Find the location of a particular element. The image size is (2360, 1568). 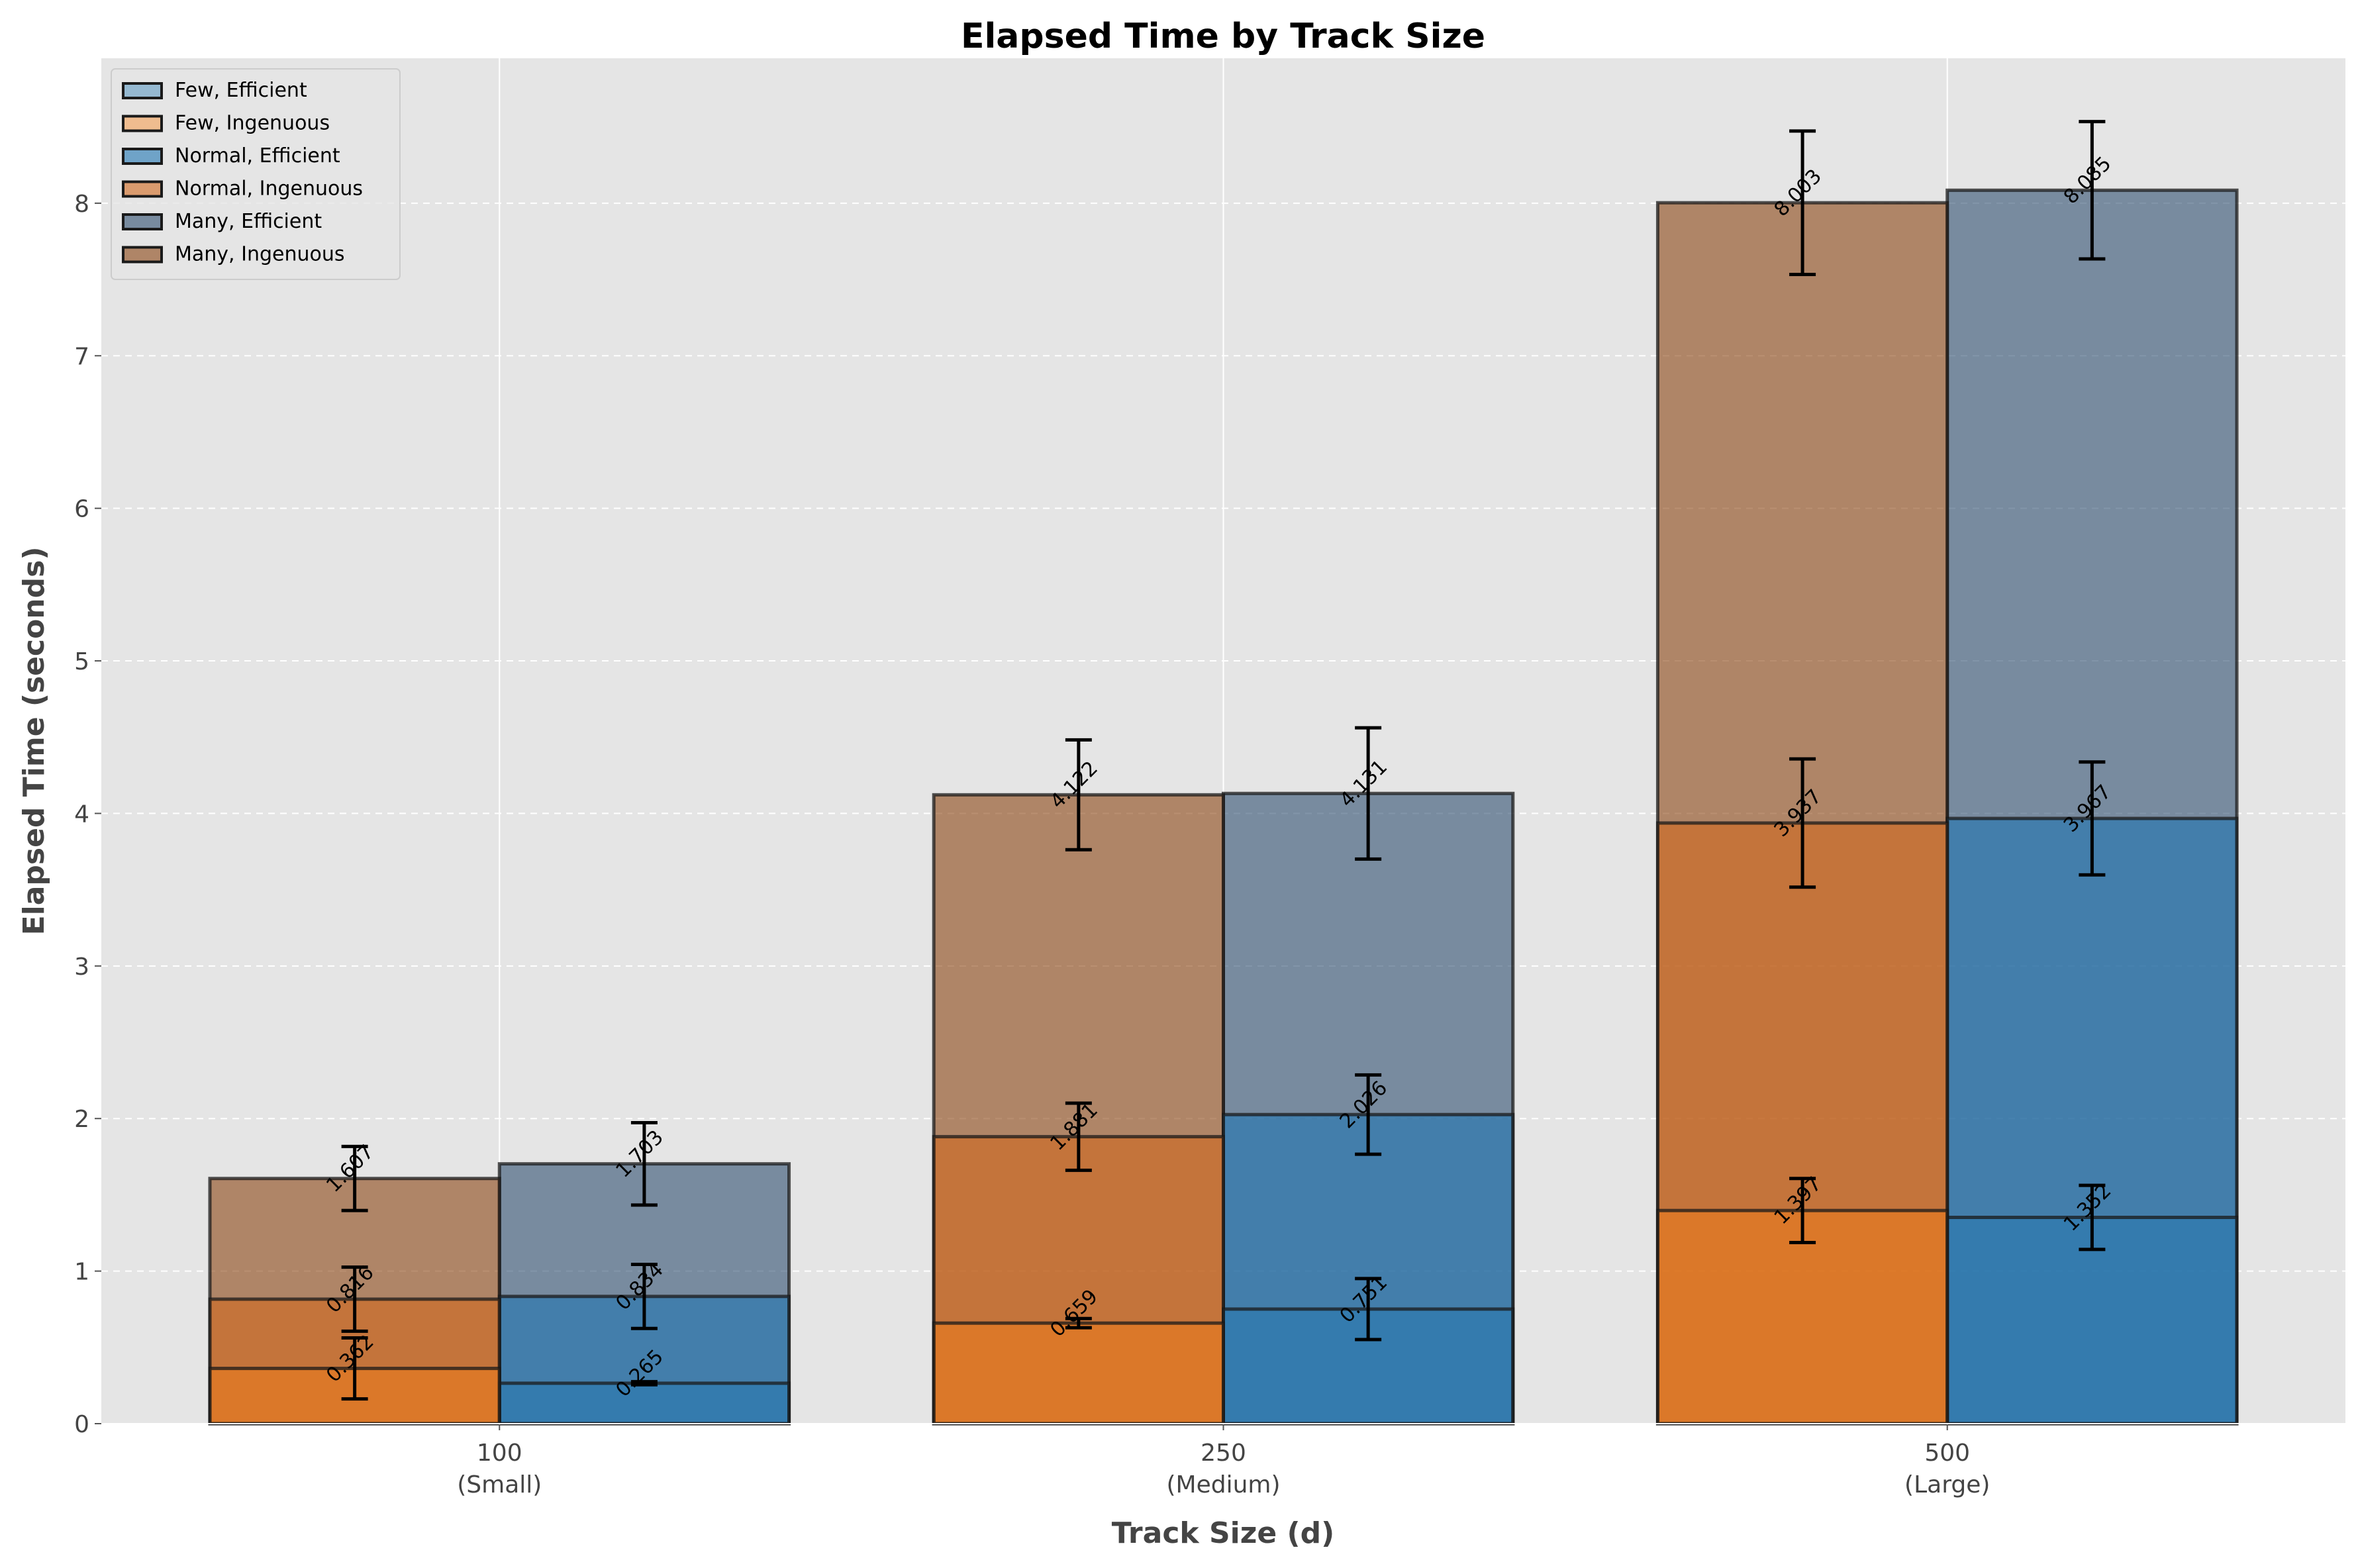

legend-entry: Normal, Efficient is located at coordinates (257, 156).